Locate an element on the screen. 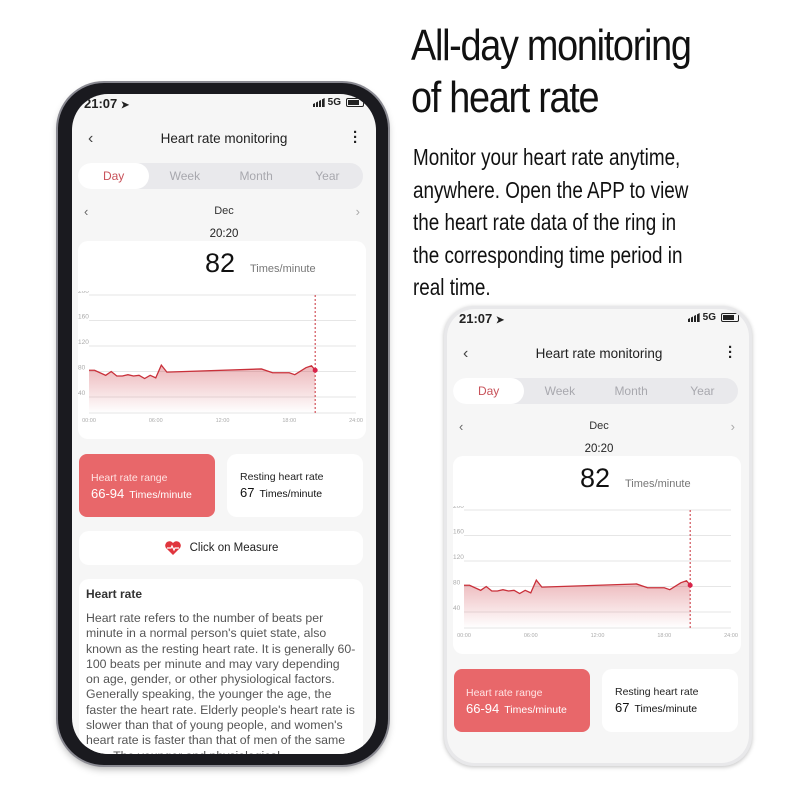 The height and width of the screenshot is (800, 800). heart-rate-value: 82 is located at coordinates (220, 263).